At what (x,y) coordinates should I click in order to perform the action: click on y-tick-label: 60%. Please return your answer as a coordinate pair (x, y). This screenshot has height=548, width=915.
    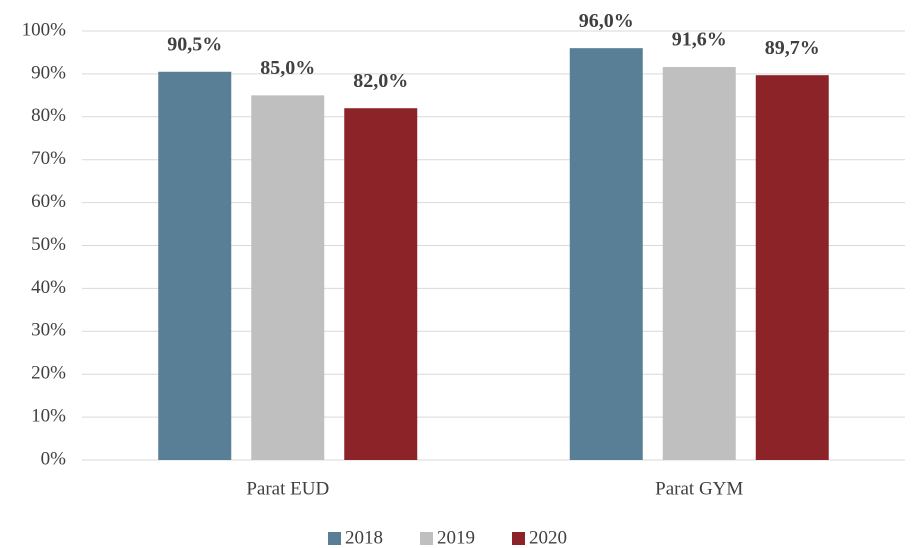
    Looking at the image, I should click on (48, 201).